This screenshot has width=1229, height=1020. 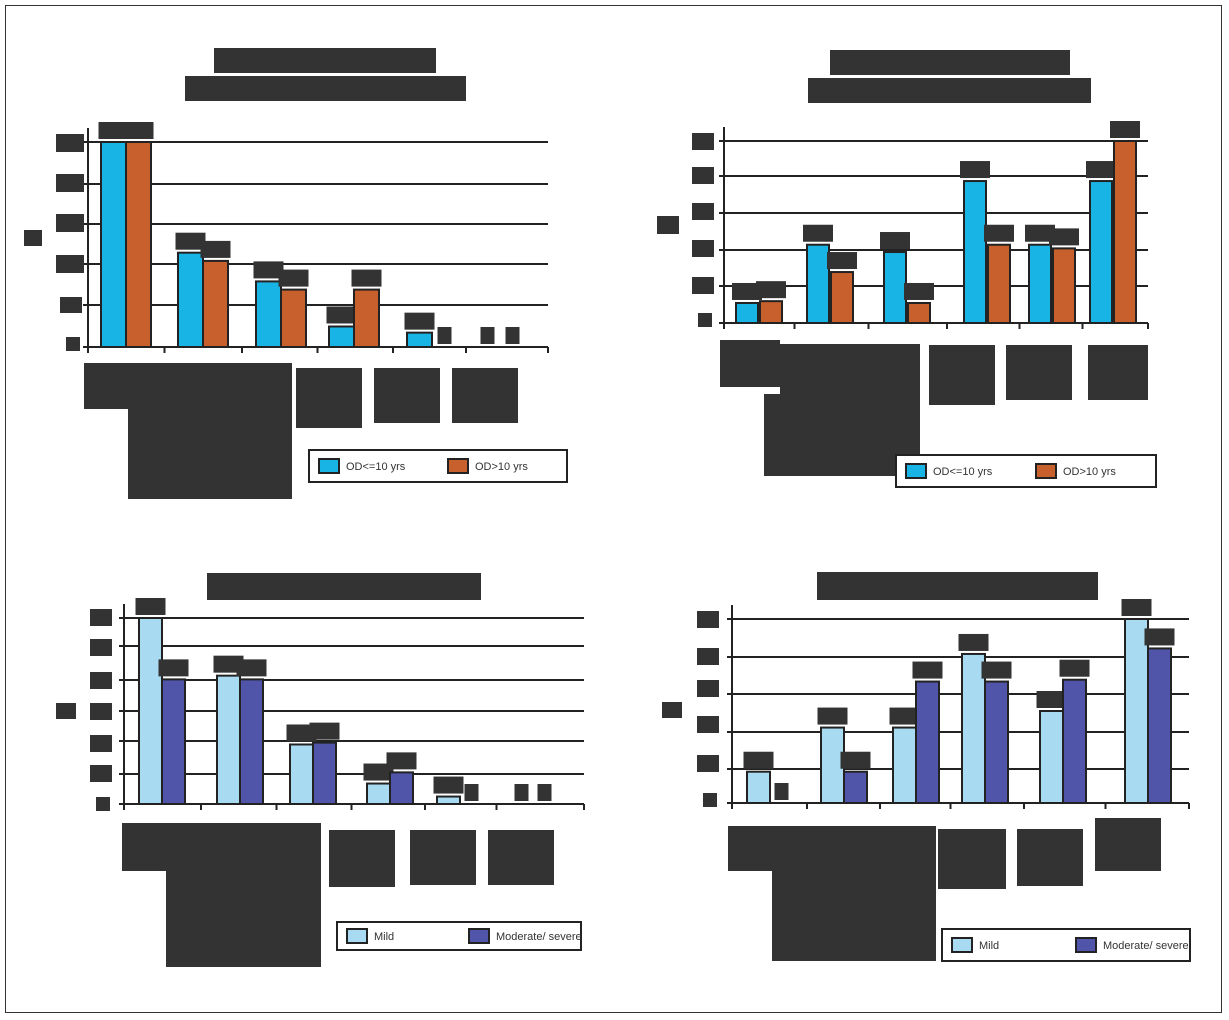 What do you see at coordinates (376, 467) in the screenshot?
I see `legend-label: OD<=10 yrs` at bounding box center [376, 467].